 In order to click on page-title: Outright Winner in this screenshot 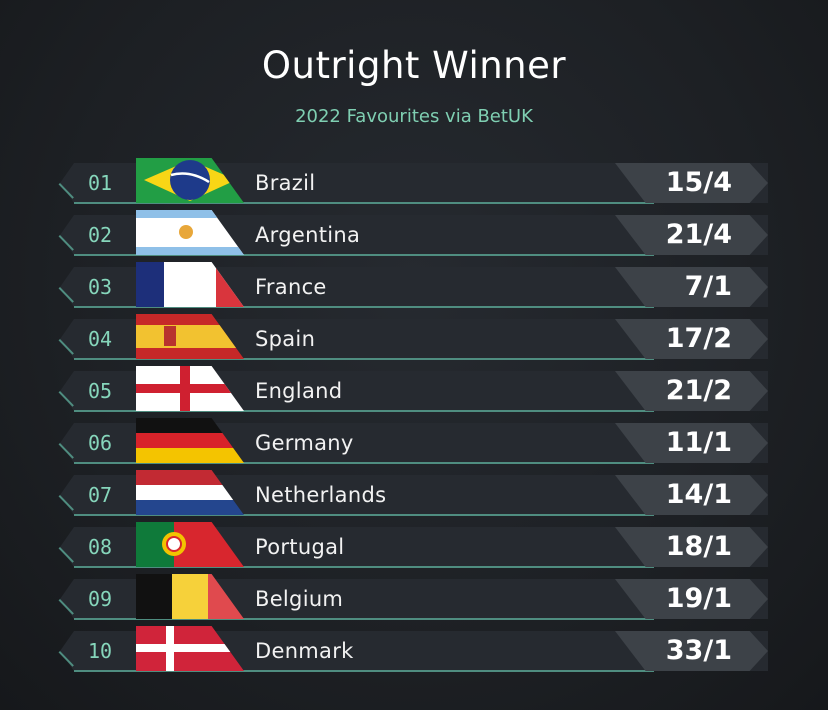, I will do `click(414, 65)`.